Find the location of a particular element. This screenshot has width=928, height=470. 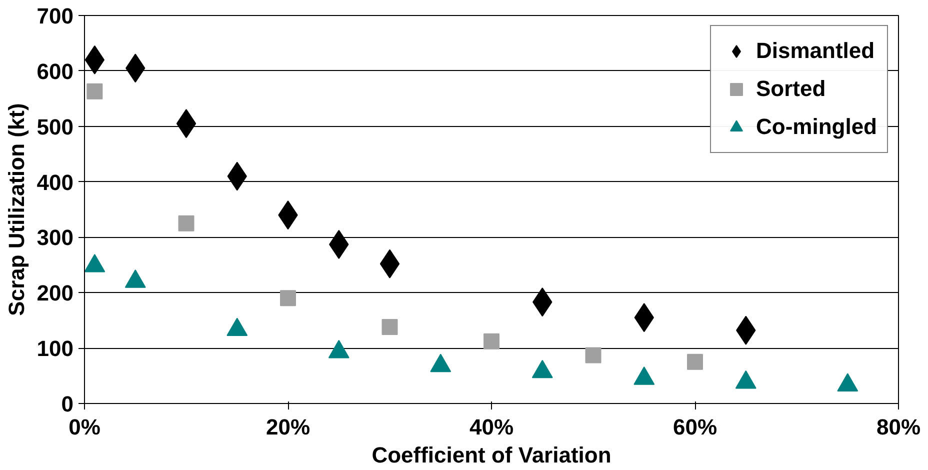

x-axis-title: Coefficient of Variation is located at coordinates (492, 455).